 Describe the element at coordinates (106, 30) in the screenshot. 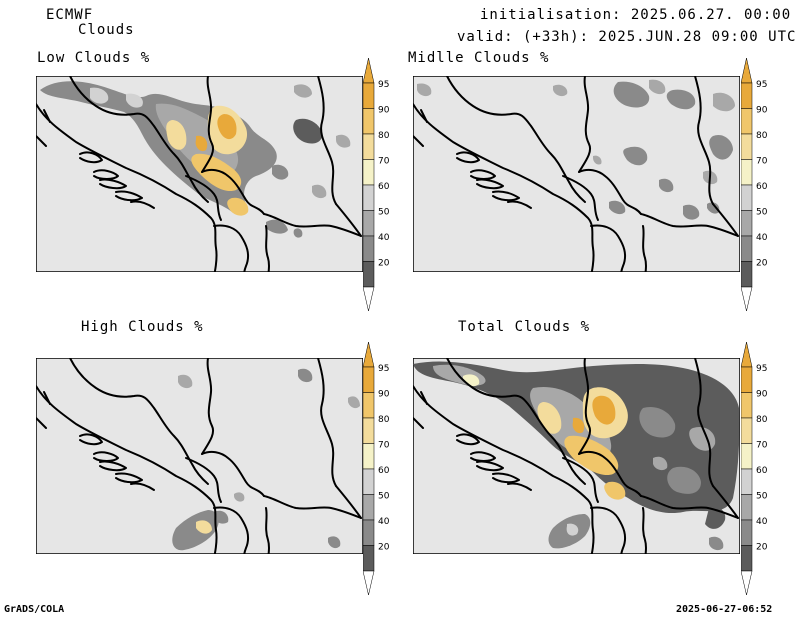

I see `field-name: Clouds` at that location.